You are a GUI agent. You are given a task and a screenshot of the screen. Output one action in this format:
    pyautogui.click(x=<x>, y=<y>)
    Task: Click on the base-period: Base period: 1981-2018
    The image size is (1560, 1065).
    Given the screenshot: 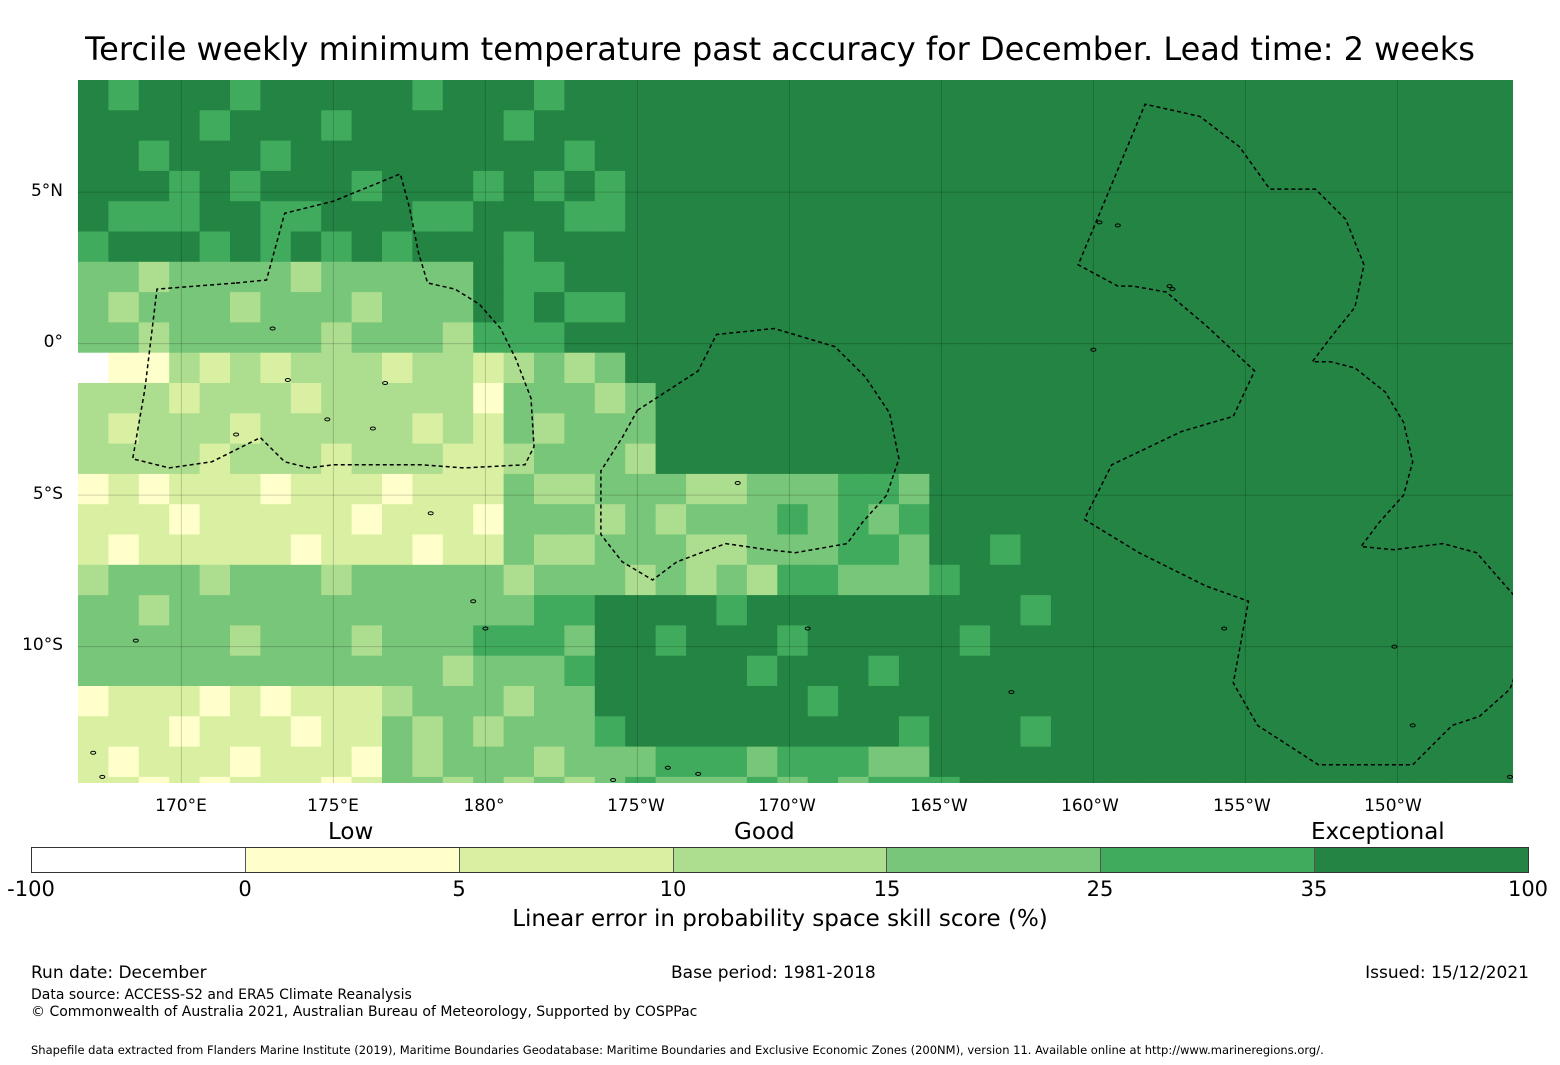 What is the action you would take?
    pyautogui.click(x=773, y=973)
    